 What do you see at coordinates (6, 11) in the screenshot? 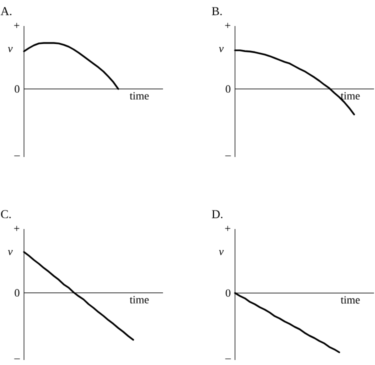
I see `chart-title: A.` at bounding box center [6, 11].